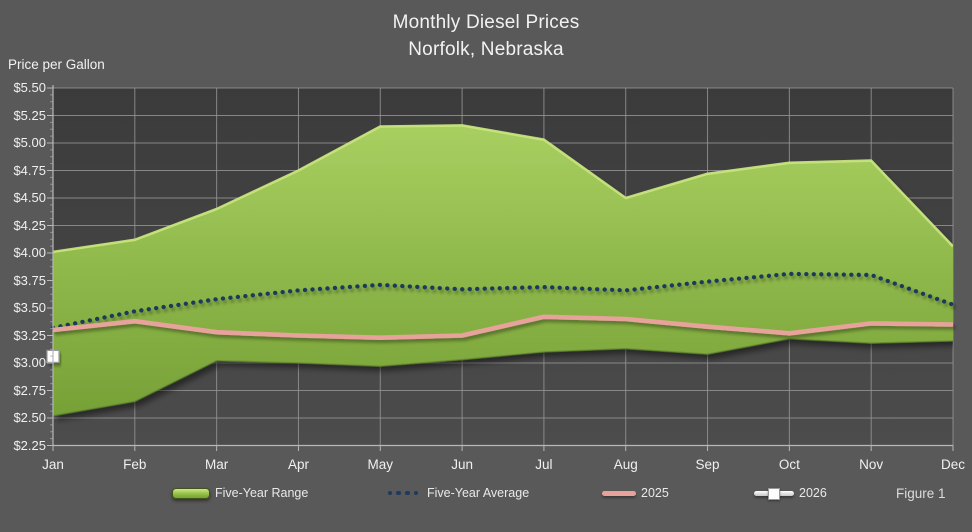 This screenshot has width=972, height=532. Describe the element at coordinates (135, 464) in the screenshot. I see `x-tick-label: Feb` at that location.